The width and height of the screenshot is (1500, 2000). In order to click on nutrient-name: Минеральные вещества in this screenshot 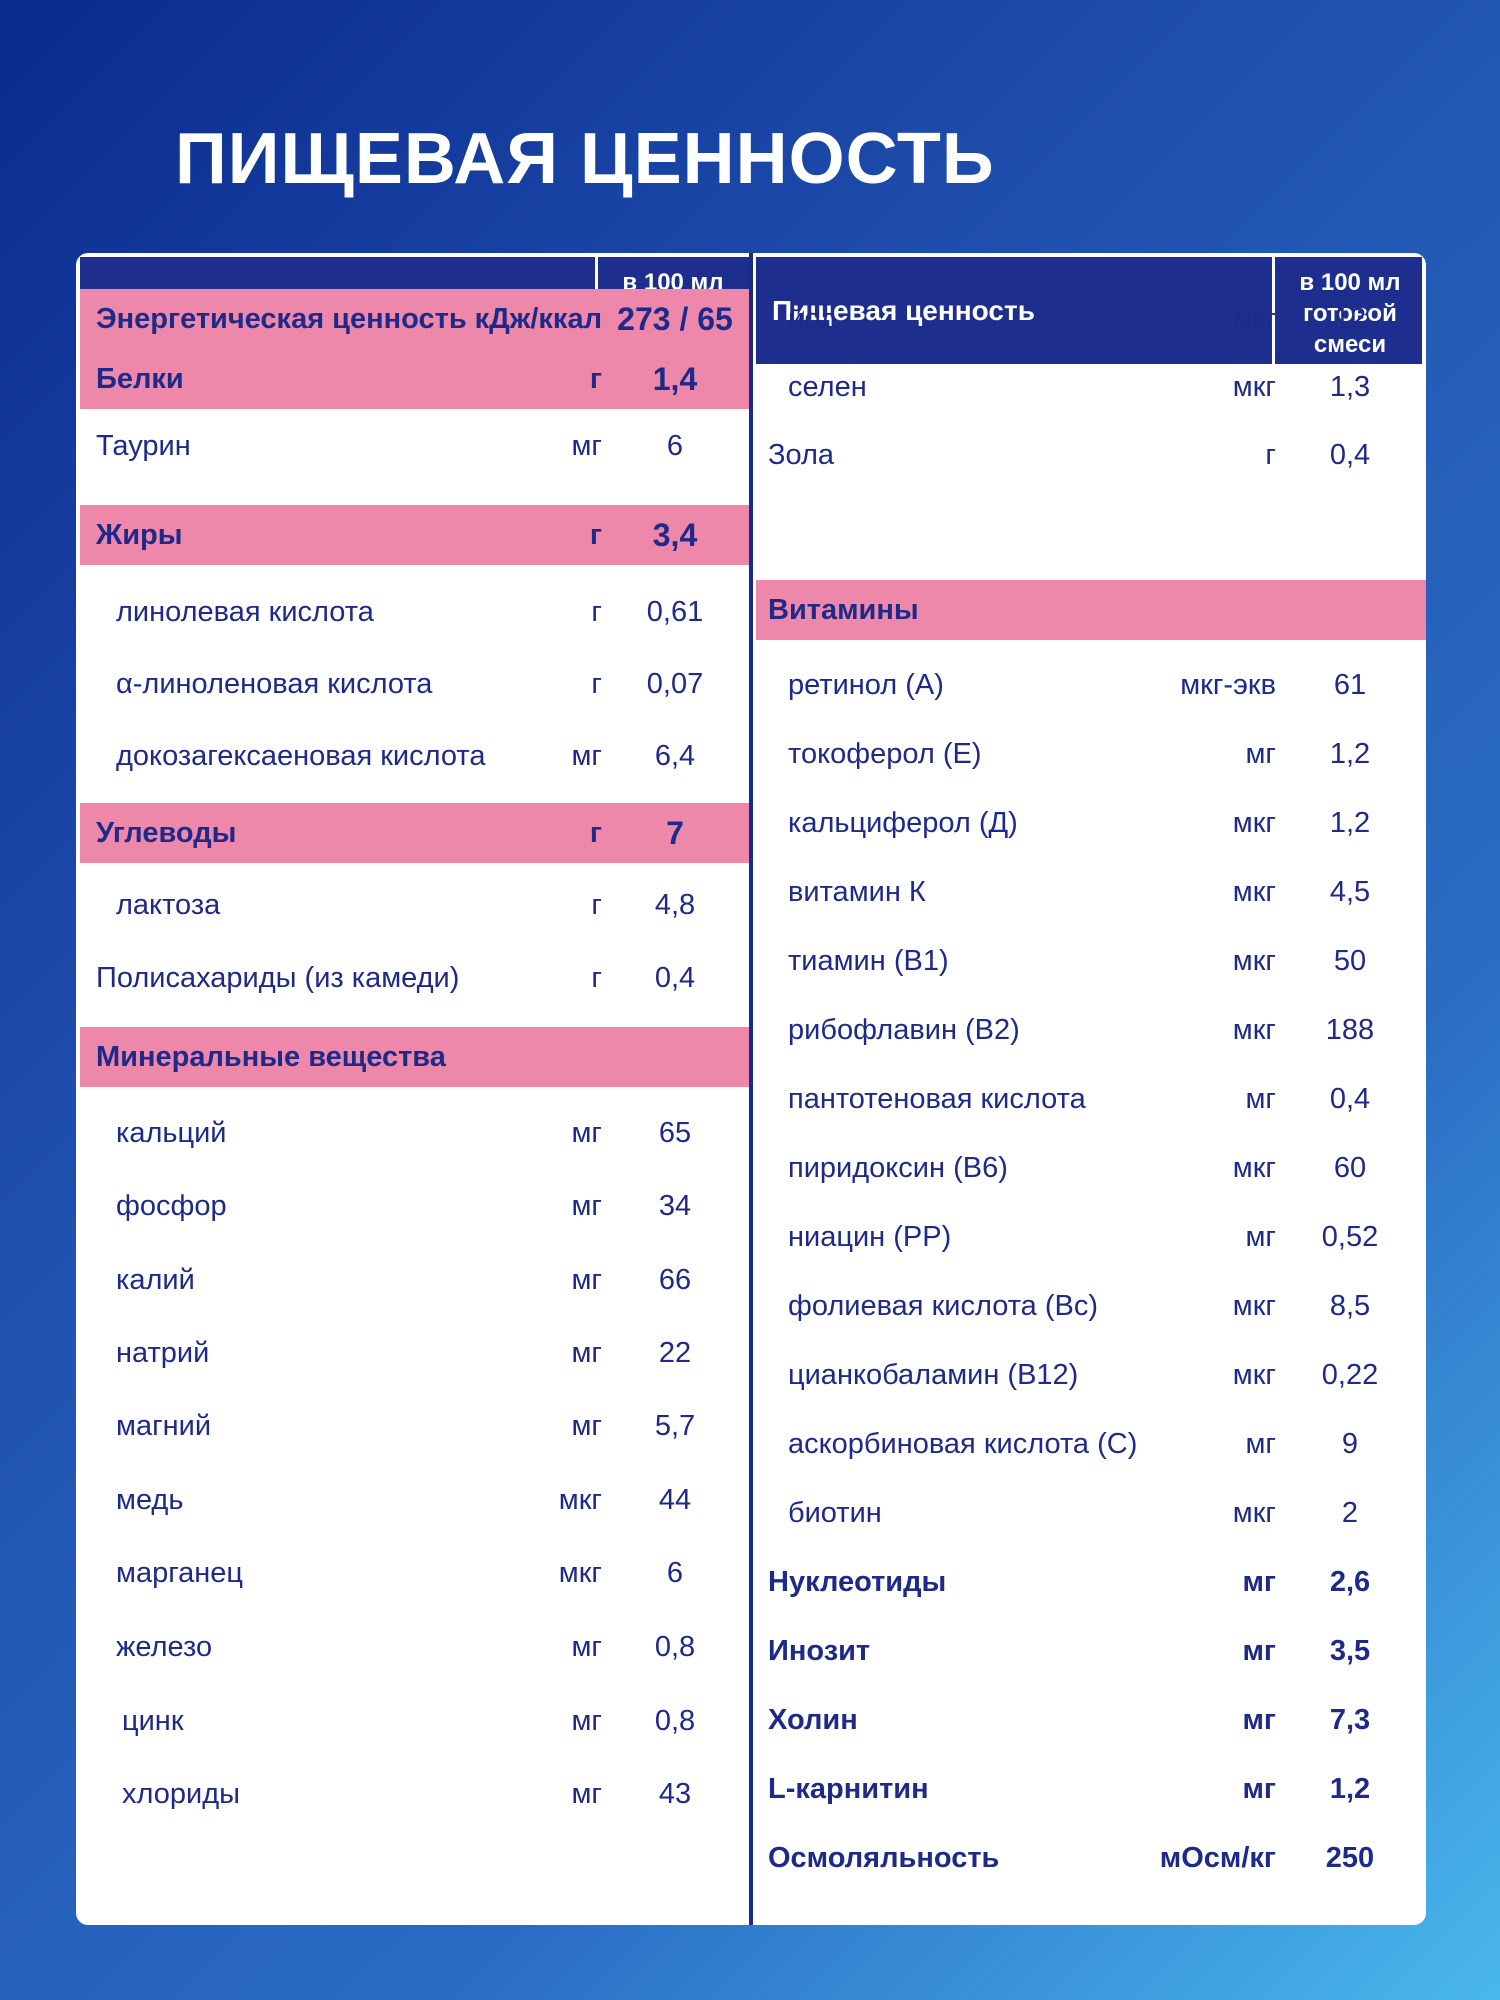, I will do `click(271, 1057)`.